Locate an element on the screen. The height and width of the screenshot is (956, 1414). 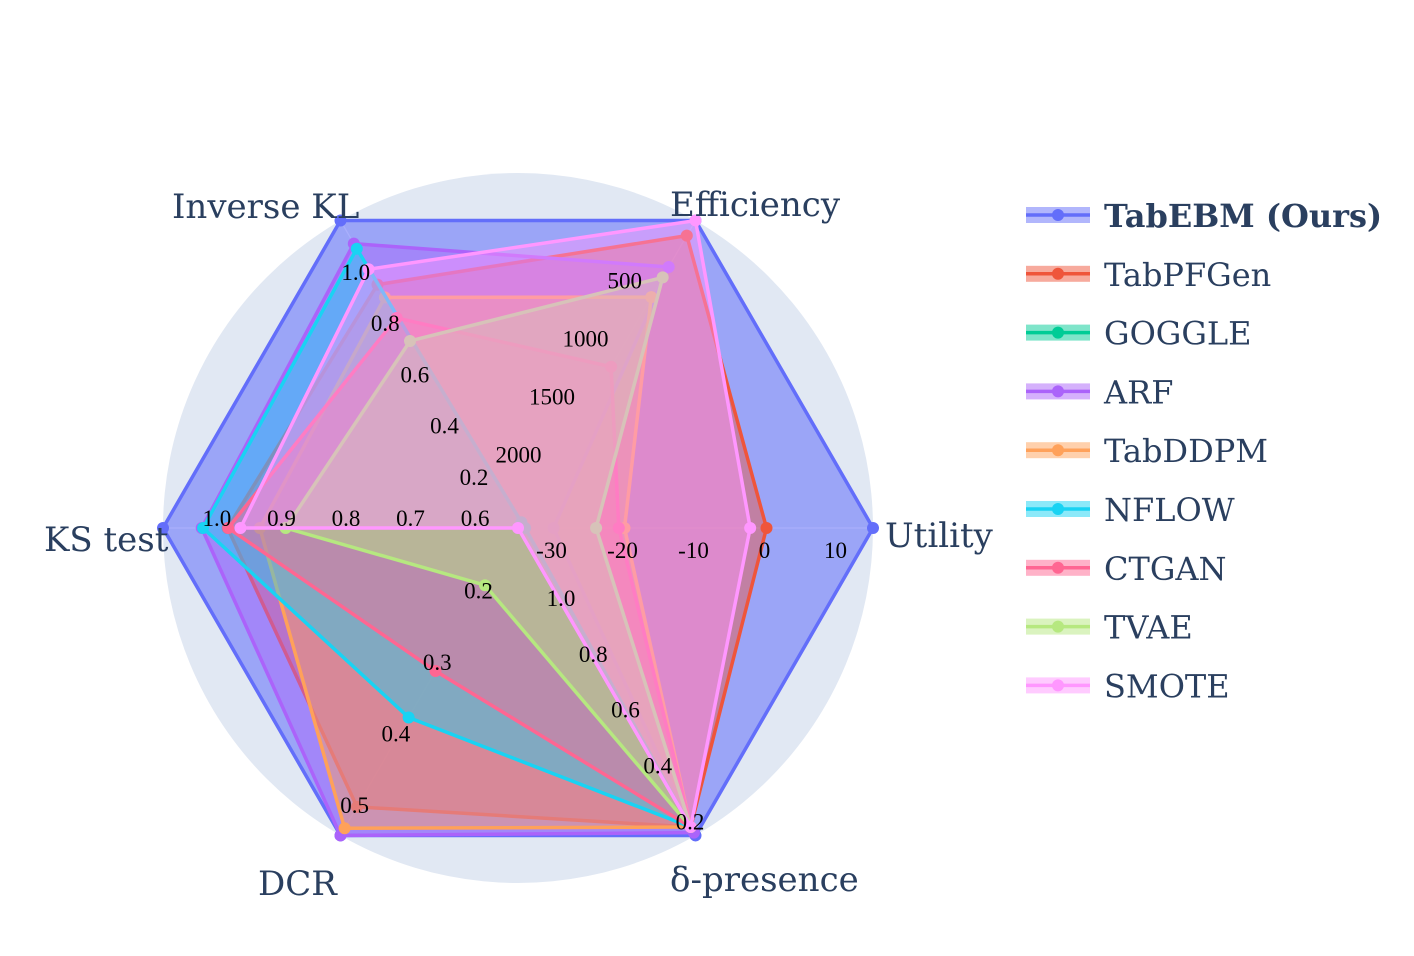
legend-label: SMOTE is located at coordinates (1167, 686).